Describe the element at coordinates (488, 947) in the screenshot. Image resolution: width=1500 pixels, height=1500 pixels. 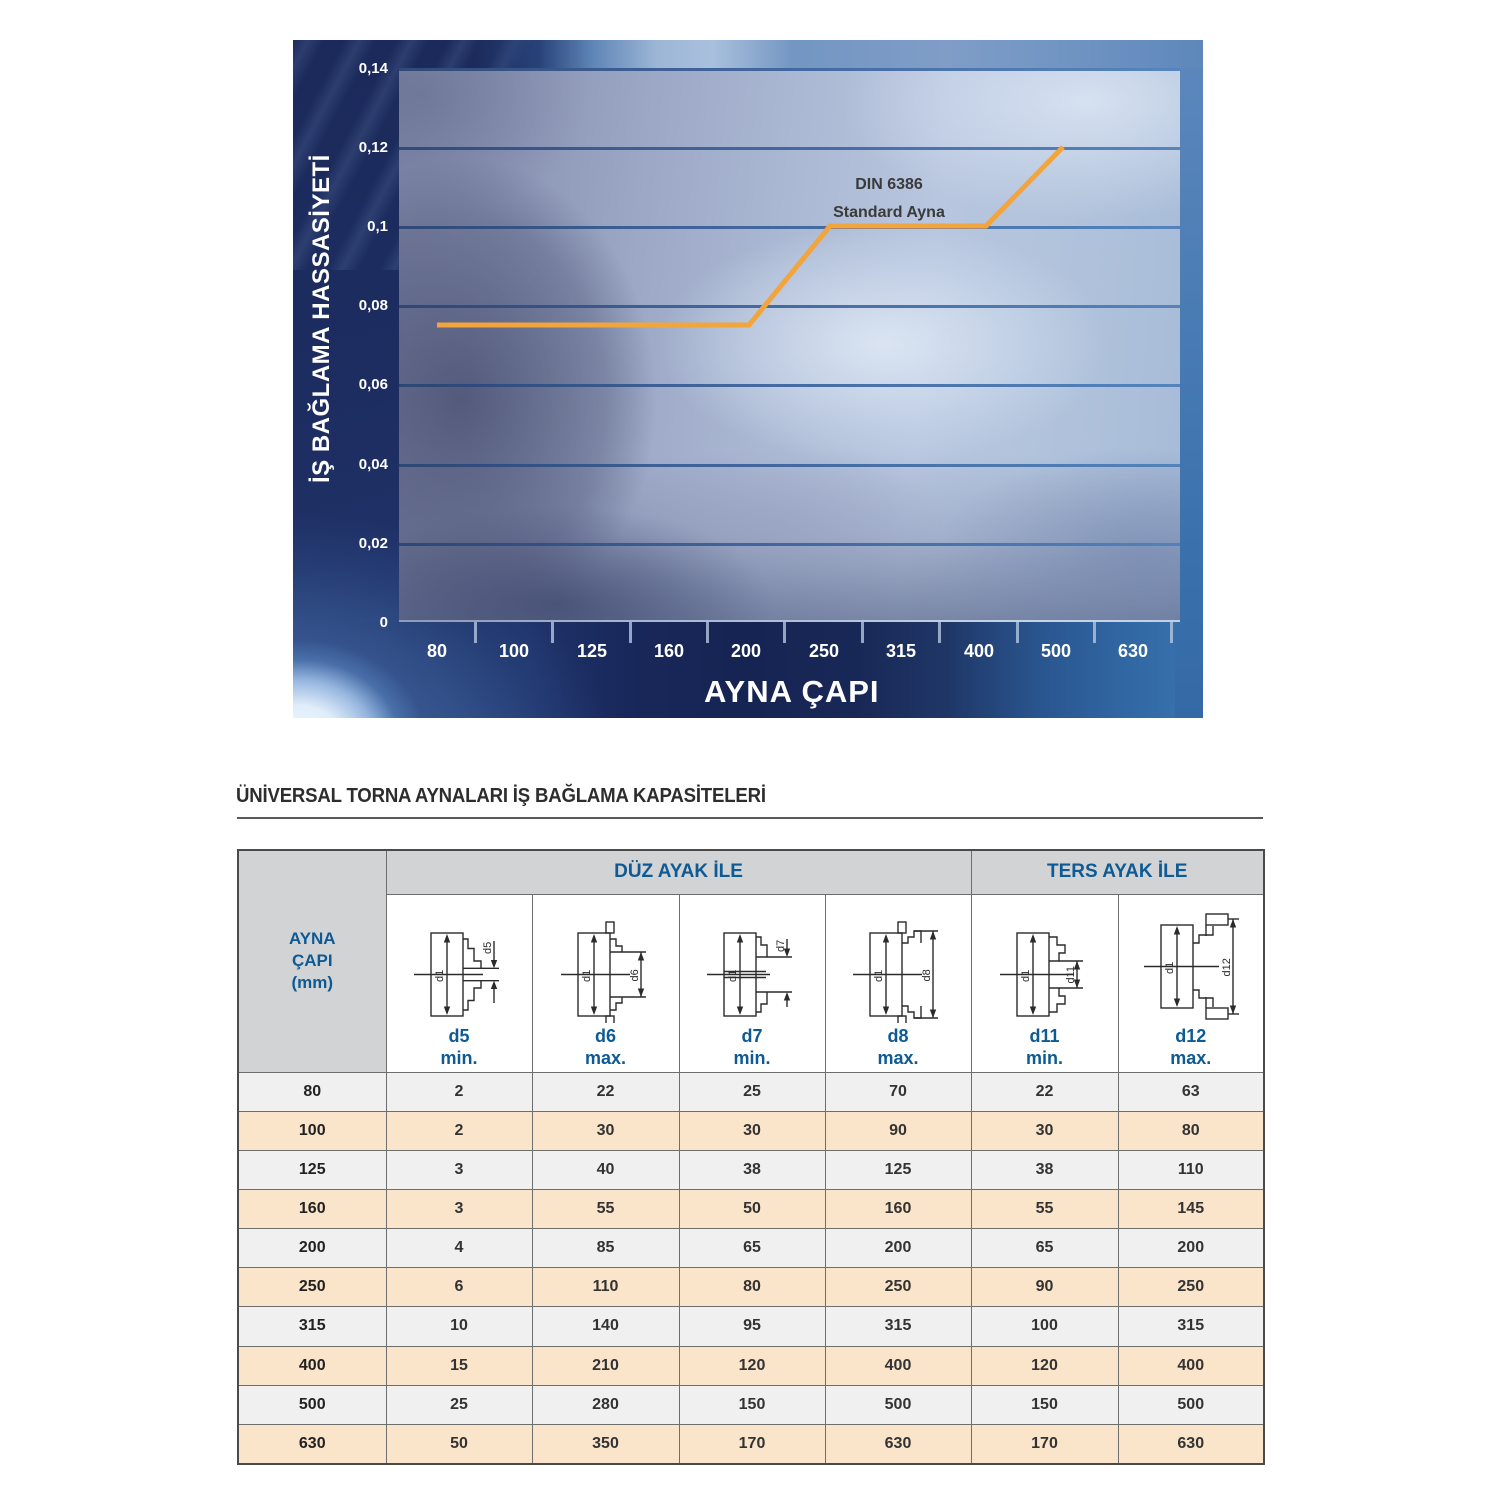
I see `svg-text: d5` at that location.